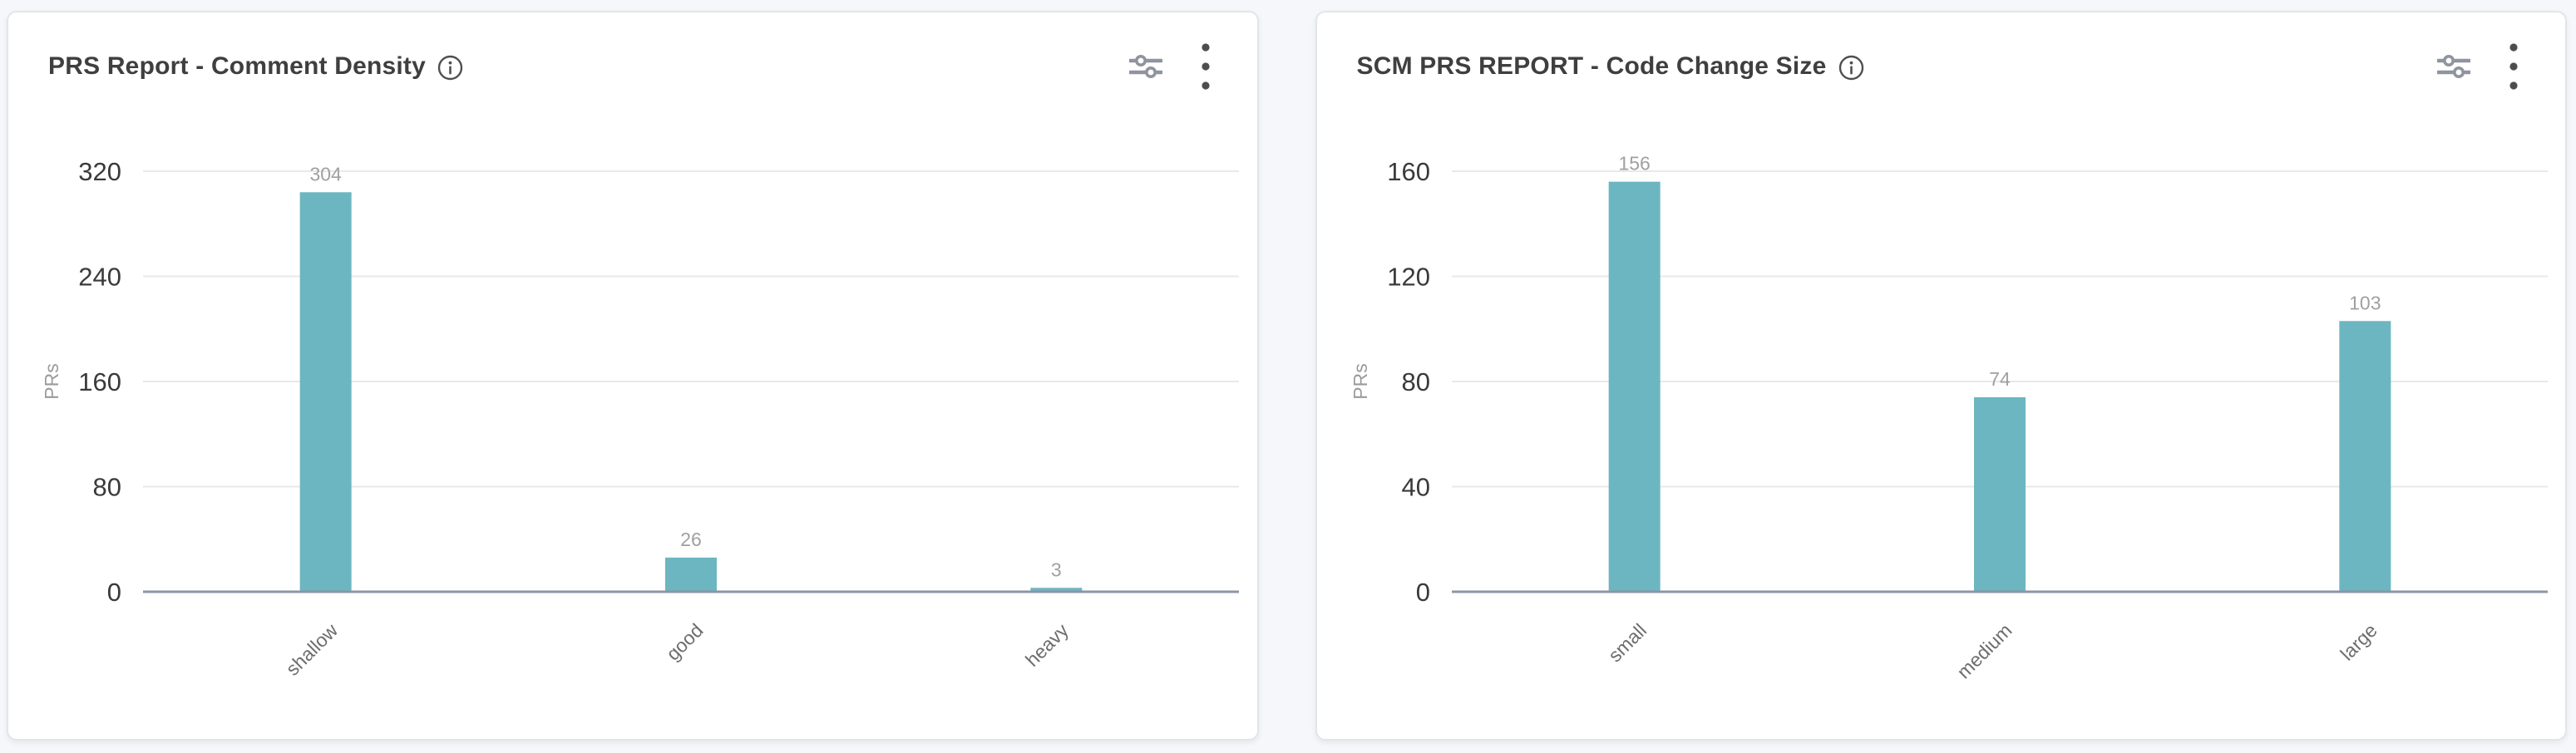 This screenshot has height=753, width=2576. What do you see at coordinates (1999, 494) in the screenshot?
I see `bar-medium` at bounding box center [1999, 494].